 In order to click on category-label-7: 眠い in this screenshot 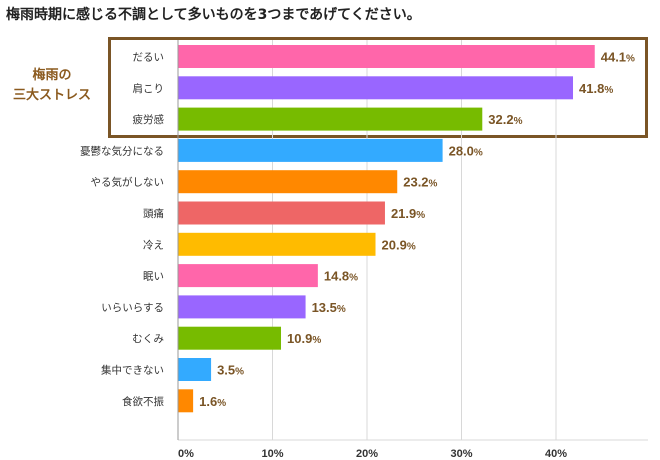, I will do `click(153, 277)`.